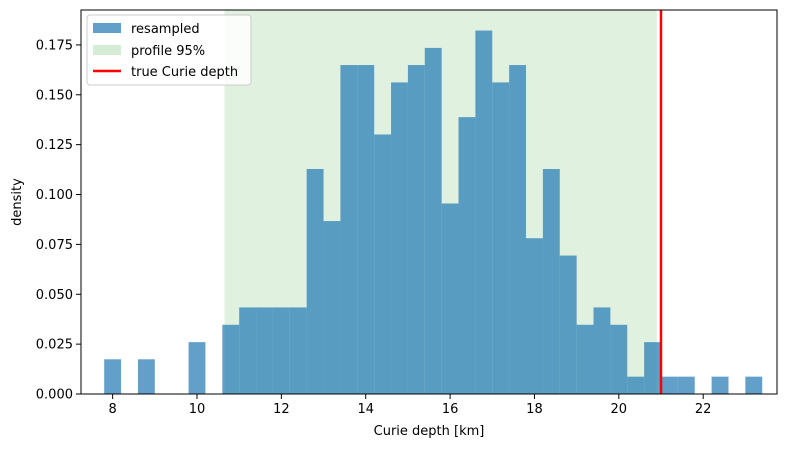 The image size is (787, 452). What do you see at coordinates (703, 409) in the screenshot?
I see `x-tick-label: 22` at bounding box center [703, 409].